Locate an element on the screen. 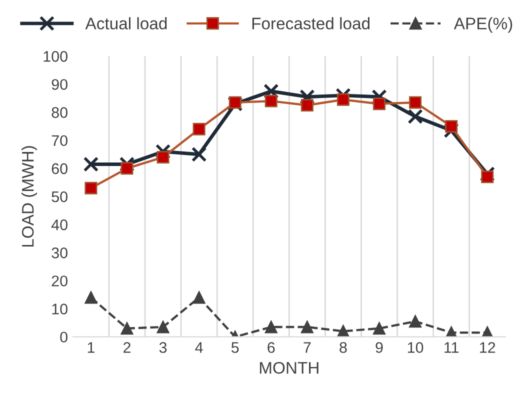 The image size is (521, 401). x-tick-label: 11 is located at coordinates (451, 347).